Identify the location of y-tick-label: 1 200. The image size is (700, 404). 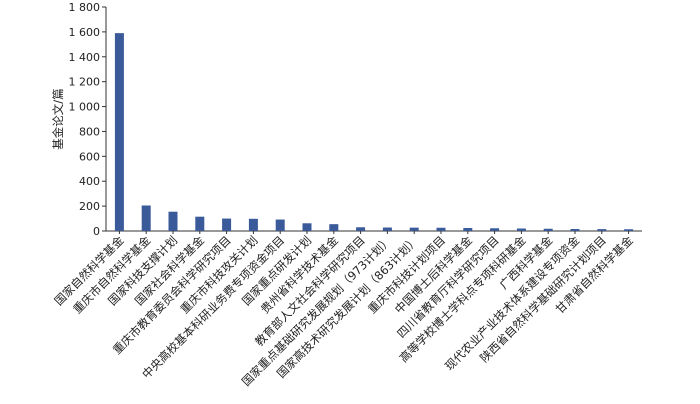
(85, 82).